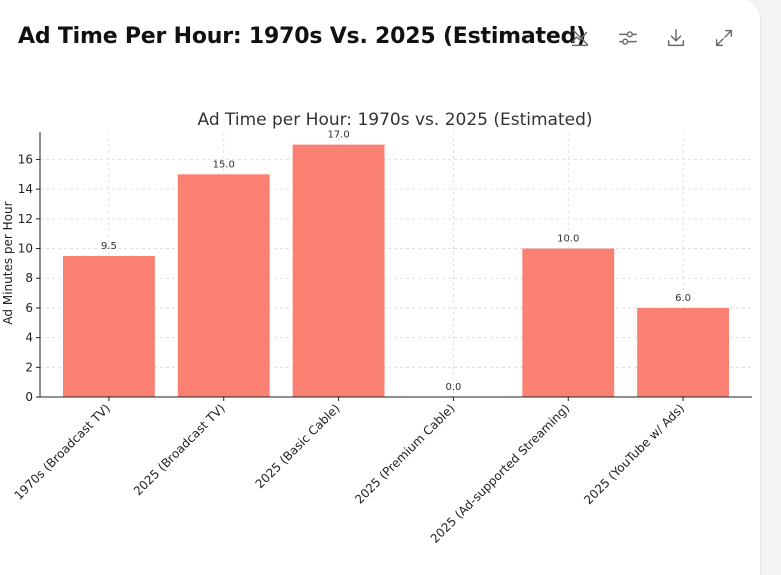 The height and width of the screenshot is (575, 781). I want to click on y-tick-label: 4, so click(29, 338).